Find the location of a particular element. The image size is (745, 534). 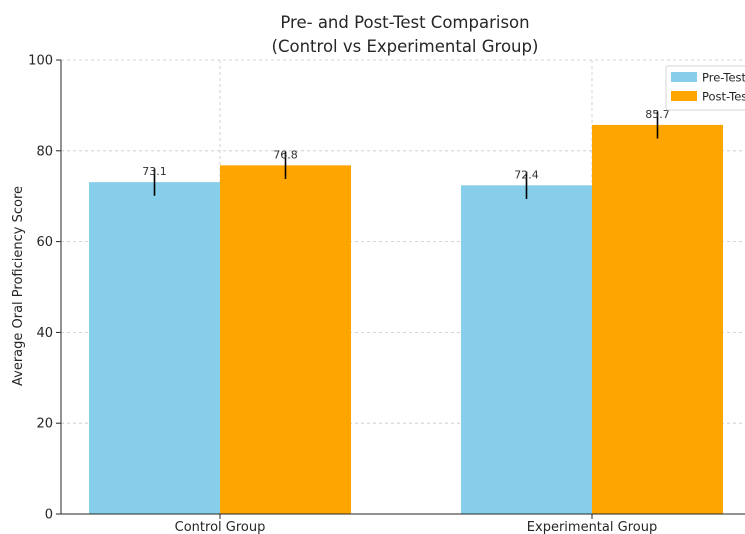

legend: Pre-Test Post-Test is located at coordinates (705, 88).